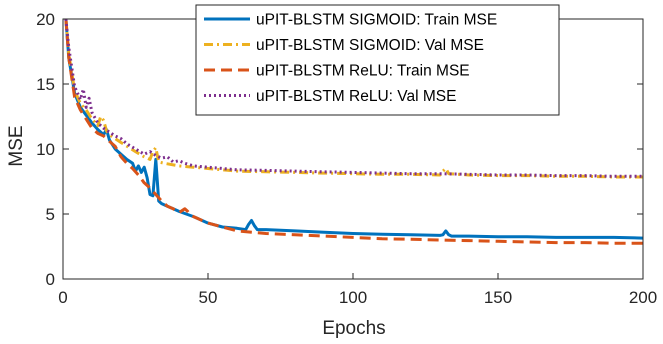 The width and height of the screenshot is (663, 344). I want to click on y-tick-label: 20, so click(45, 19).